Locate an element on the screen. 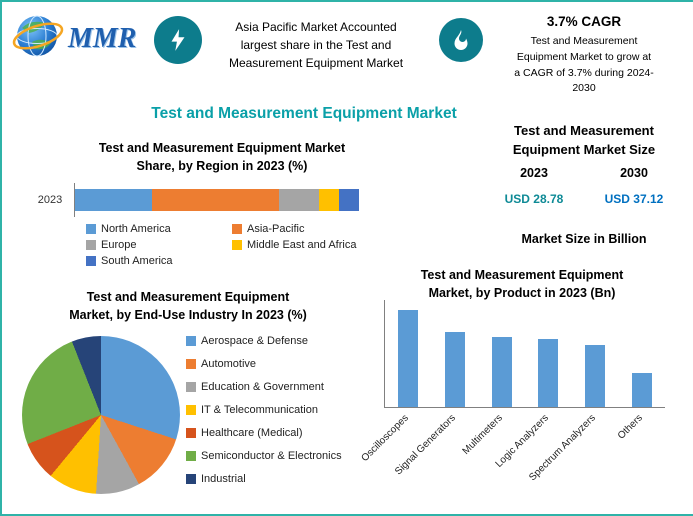  legend-label: Automotive is located at coordinates (229, 364).